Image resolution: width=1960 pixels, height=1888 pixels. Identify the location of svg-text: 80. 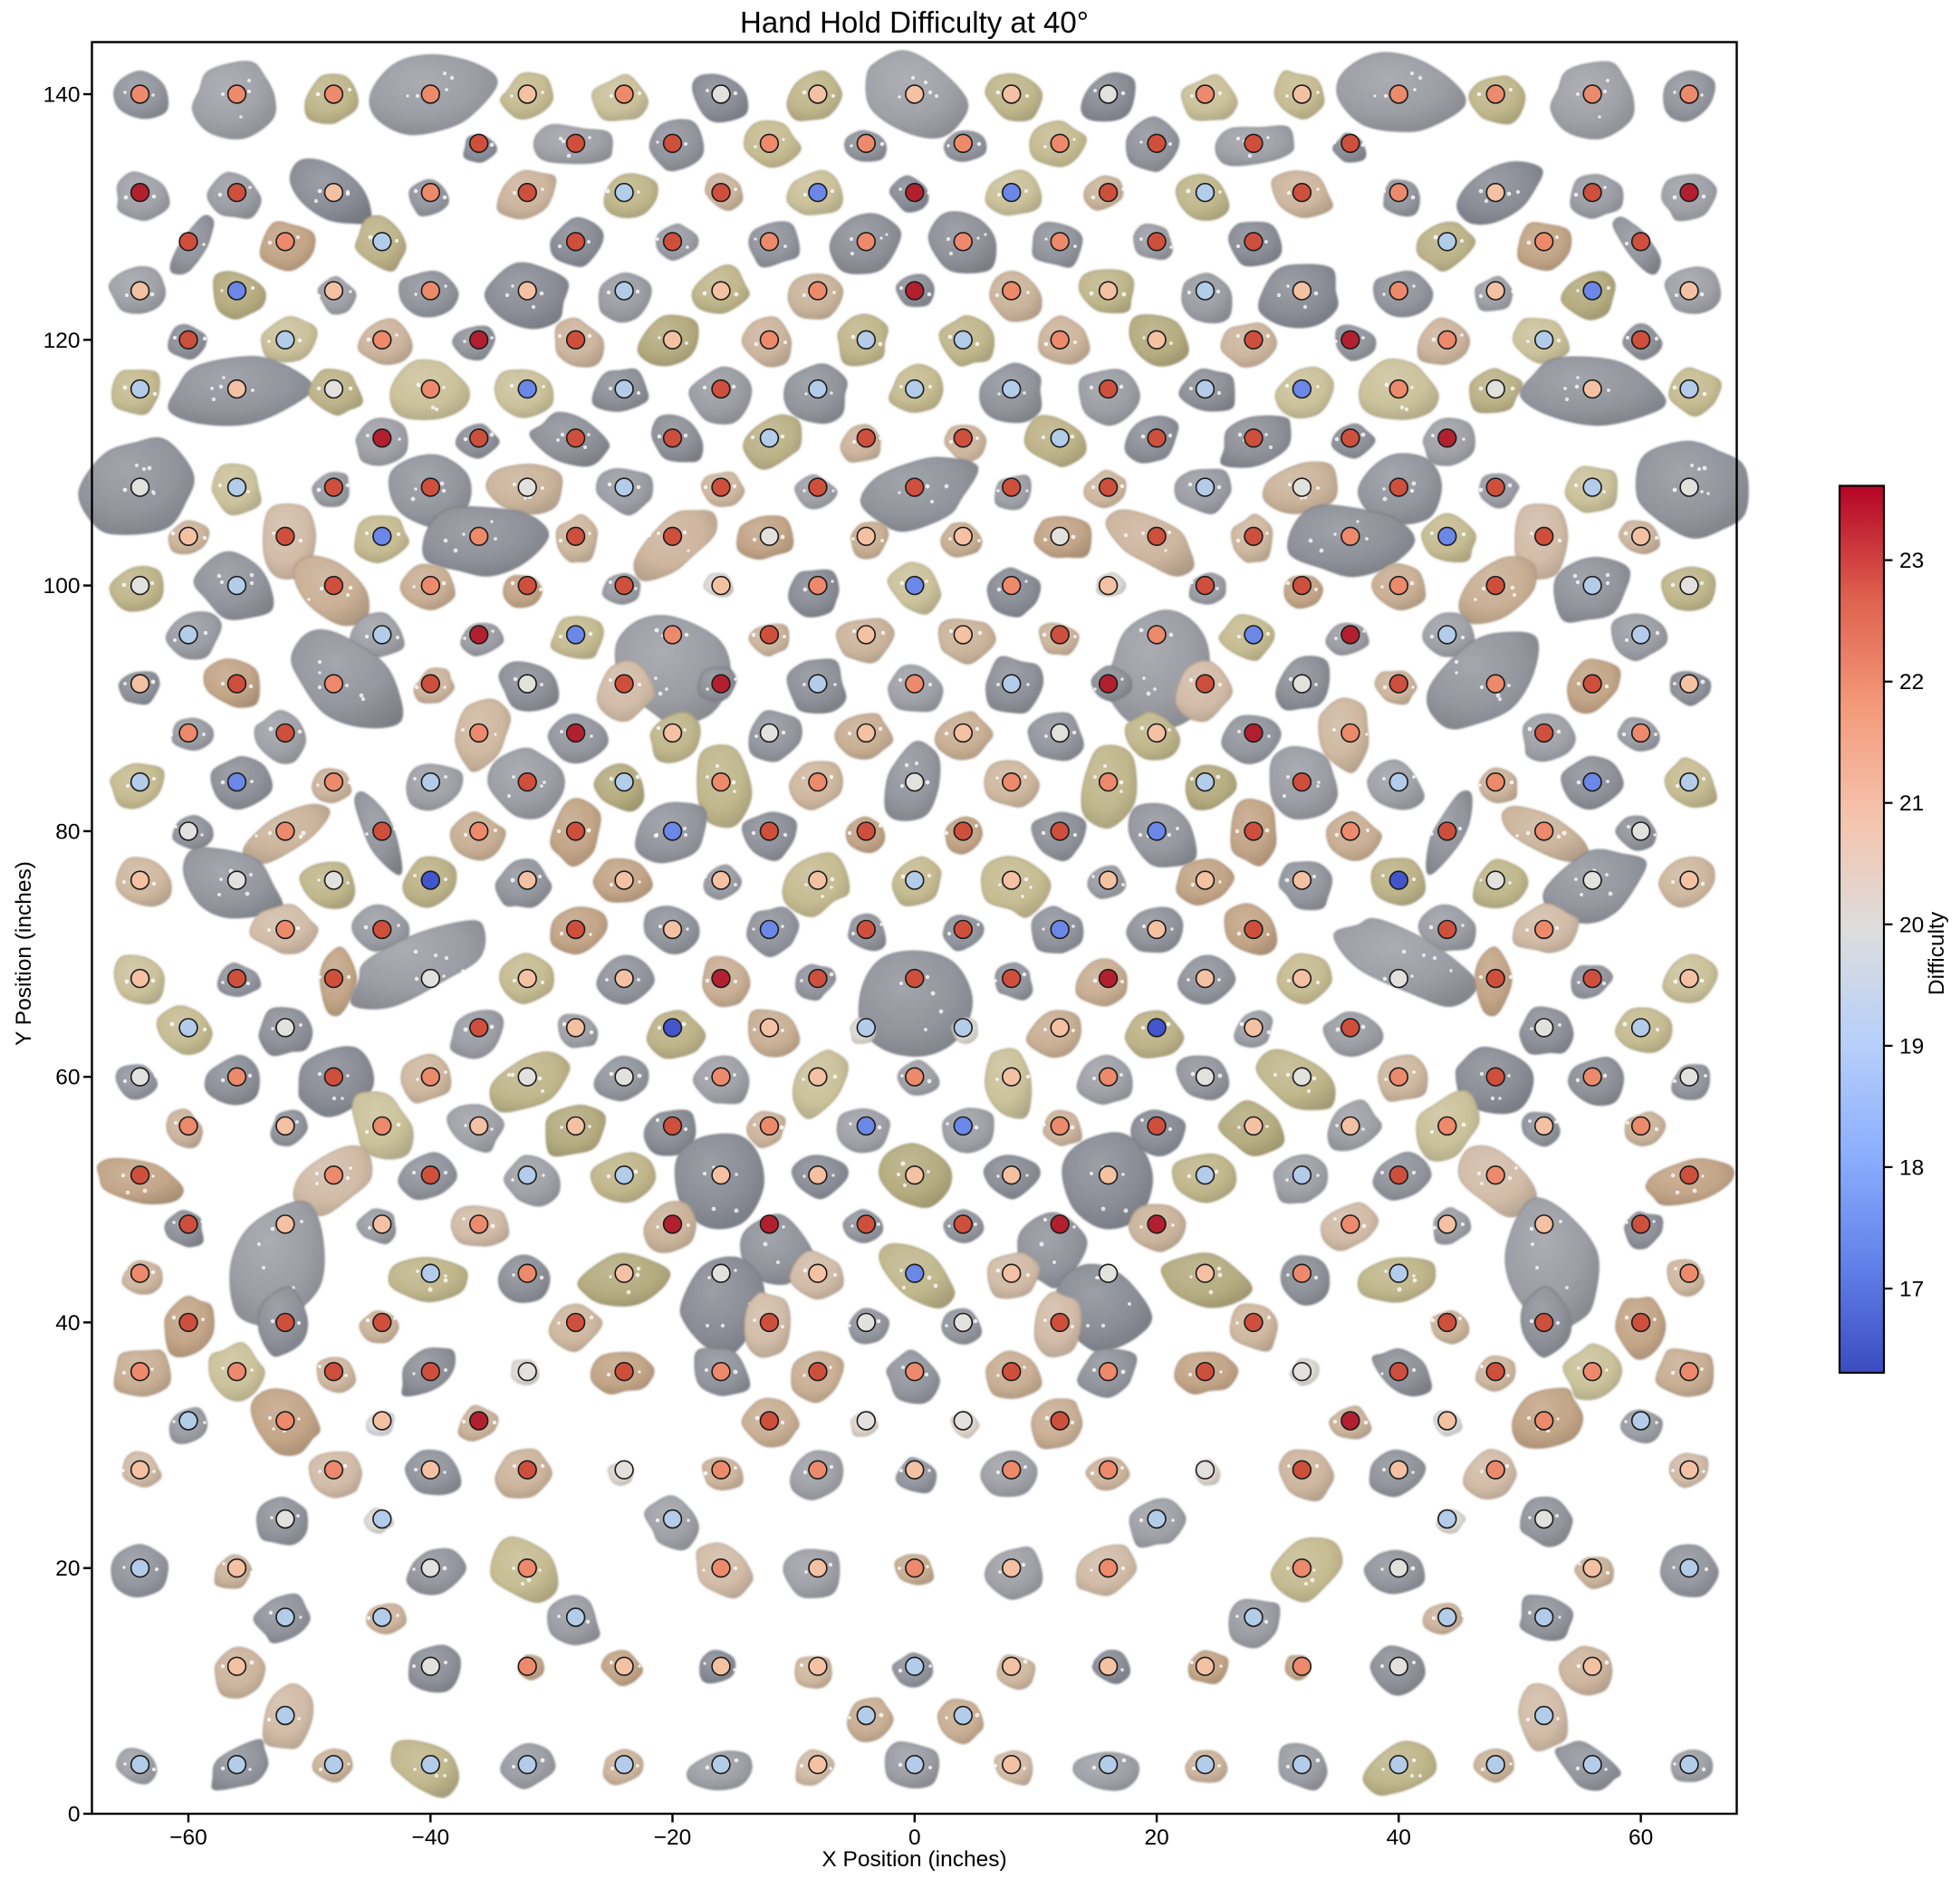
(67, 832).